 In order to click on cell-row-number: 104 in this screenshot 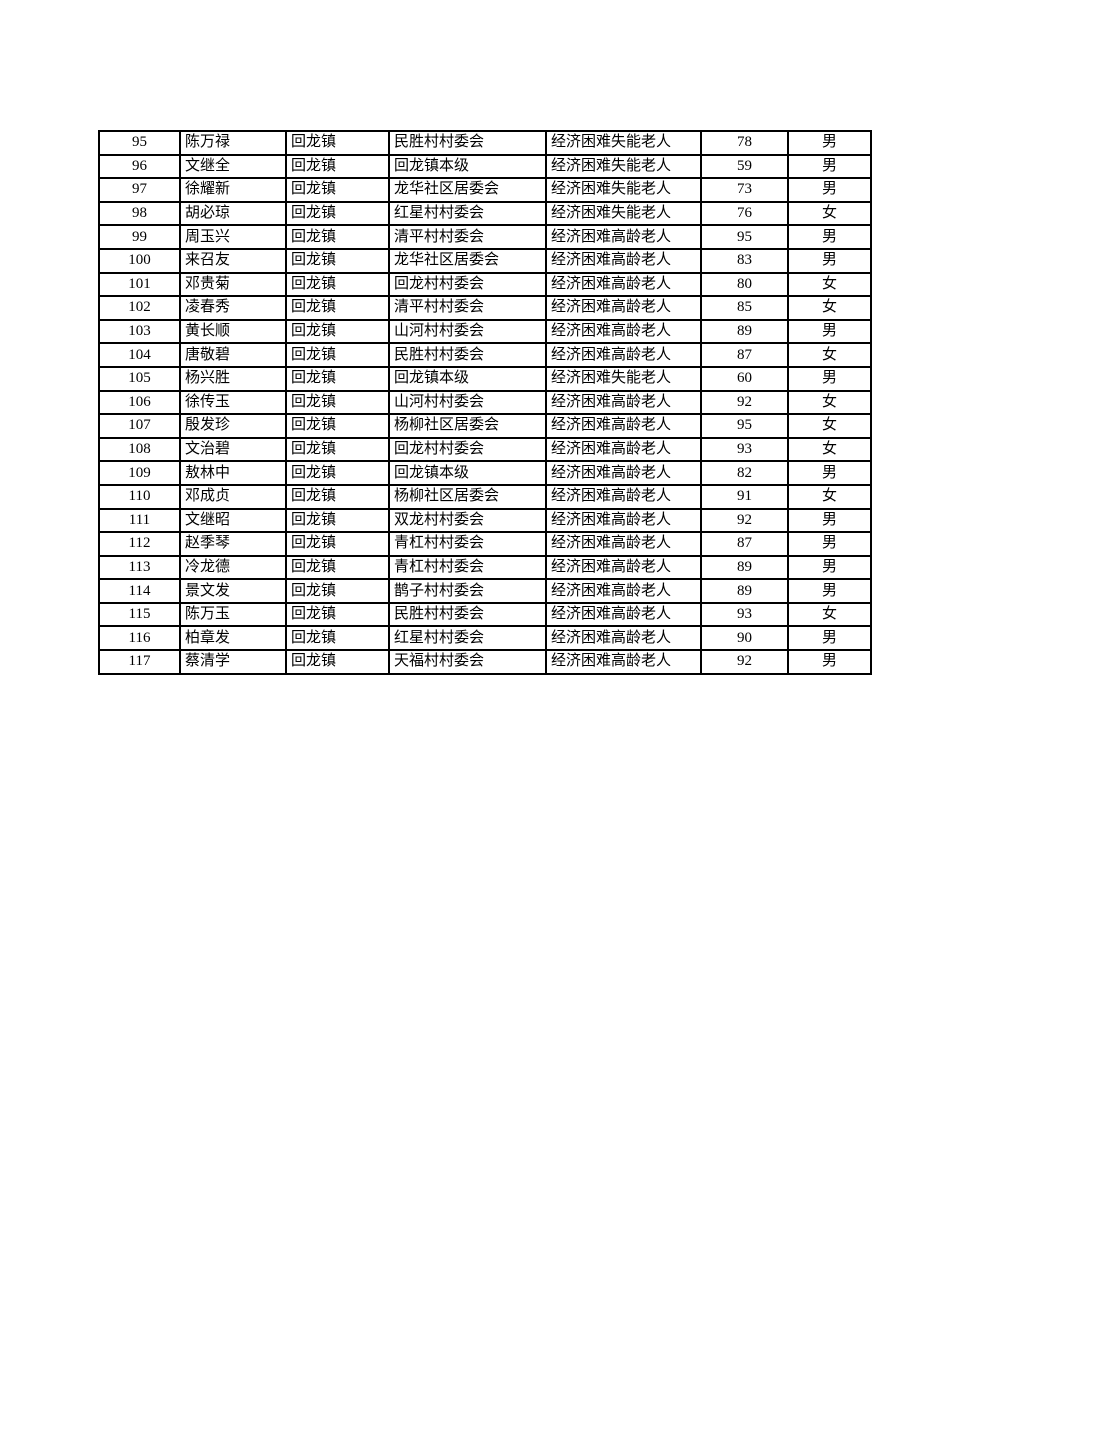, I will do `click(139, 355)`.